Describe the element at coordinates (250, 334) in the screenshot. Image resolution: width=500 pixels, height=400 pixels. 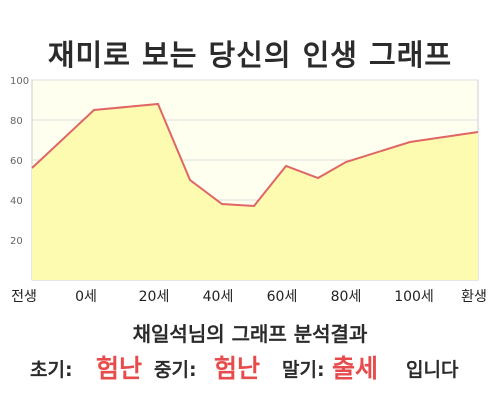
I see `result-heading: 채일석님의 그래프 분석결과` at that location.